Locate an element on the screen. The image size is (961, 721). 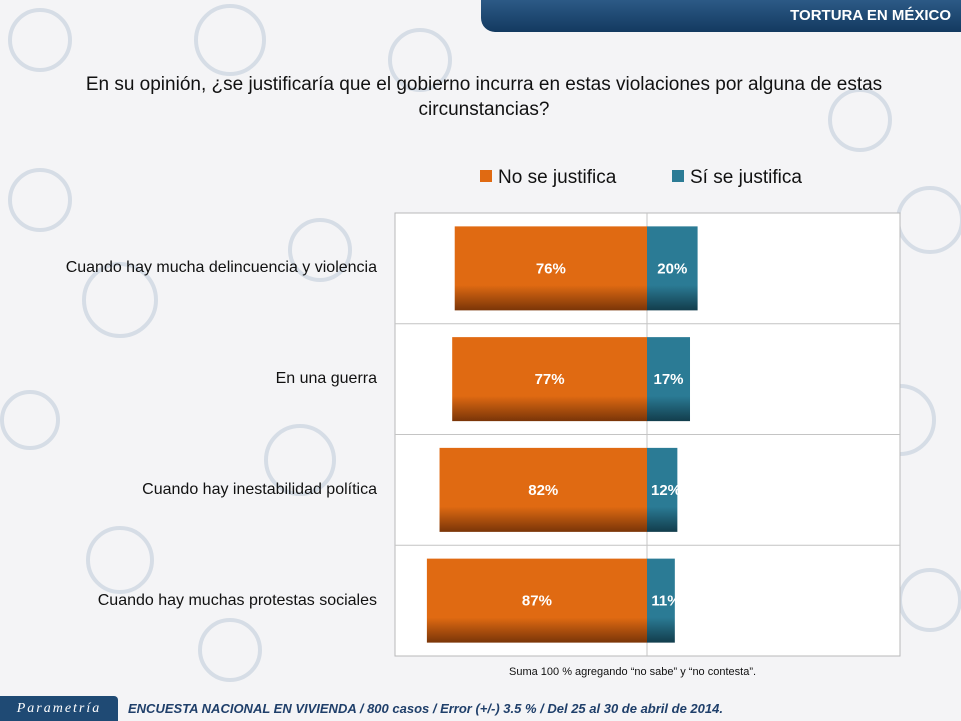
category-label-3: Cuando hay muchas protestas sociales is located at coordinates (237, 600).